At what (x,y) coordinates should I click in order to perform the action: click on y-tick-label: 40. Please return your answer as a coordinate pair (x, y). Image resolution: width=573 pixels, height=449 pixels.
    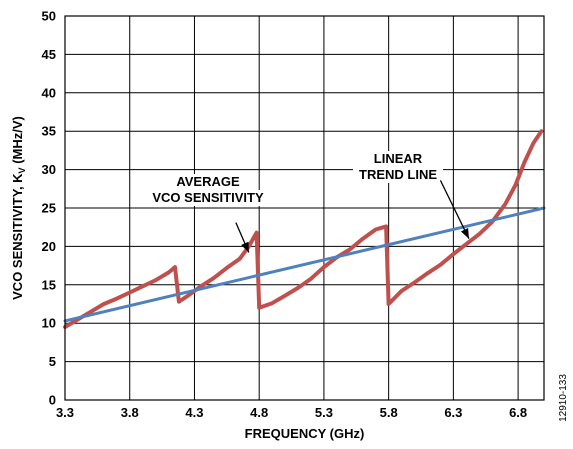
    Looking at the image, I should click on (49, 92).